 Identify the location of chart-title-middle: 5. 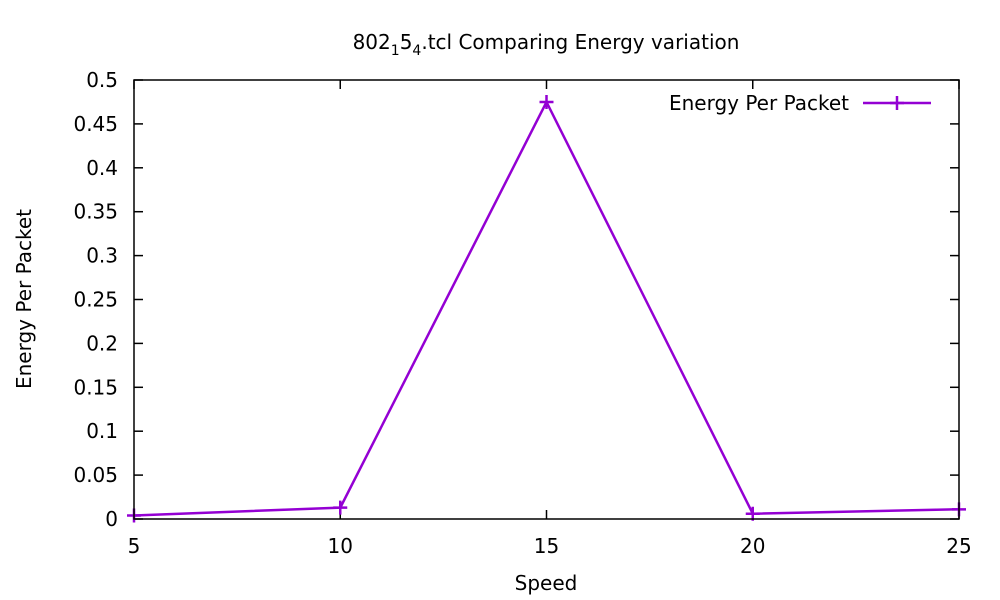
(406, 42).